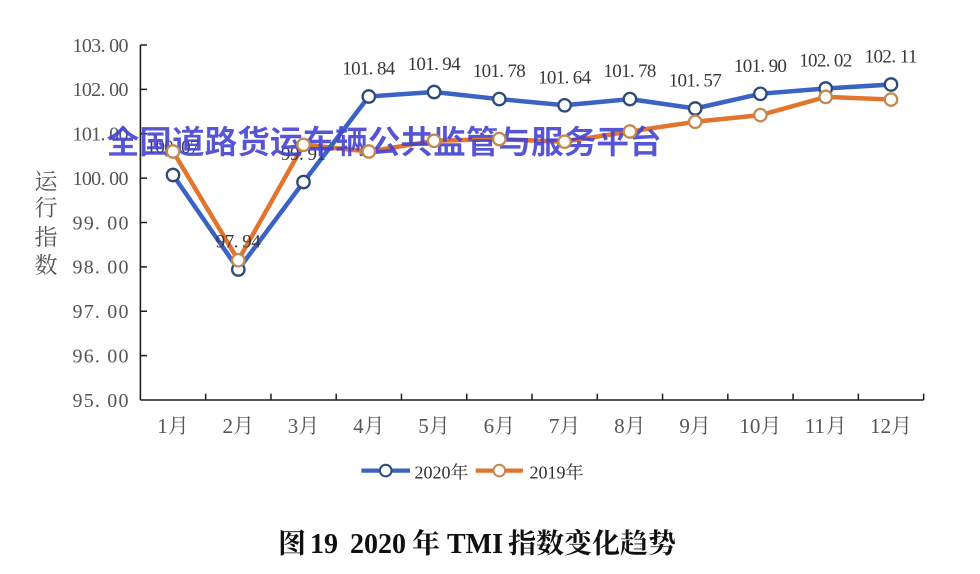 The width and height of the screenshot is (980, 574). Describe the element at coordinates (162, 426) in the screenshot. I see `svg-text: 1` at that location.